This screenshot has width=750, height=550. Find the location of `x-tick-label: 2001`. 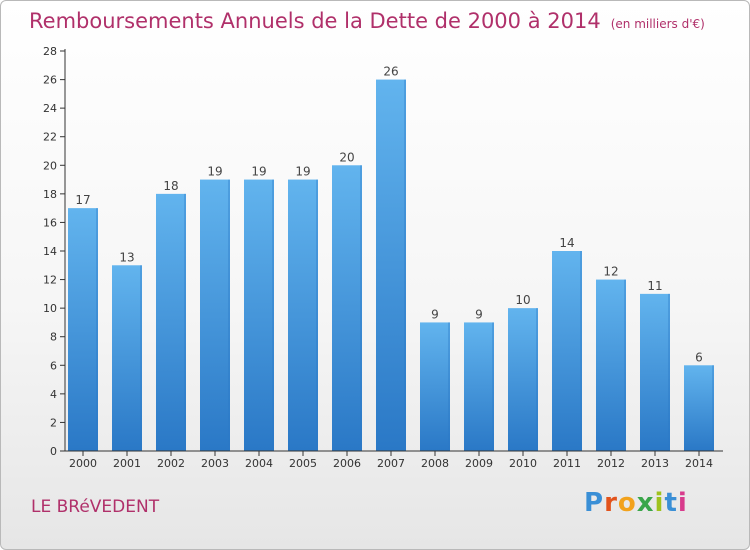

x-tick-label: 2001 is located at coordinates (127, 463).